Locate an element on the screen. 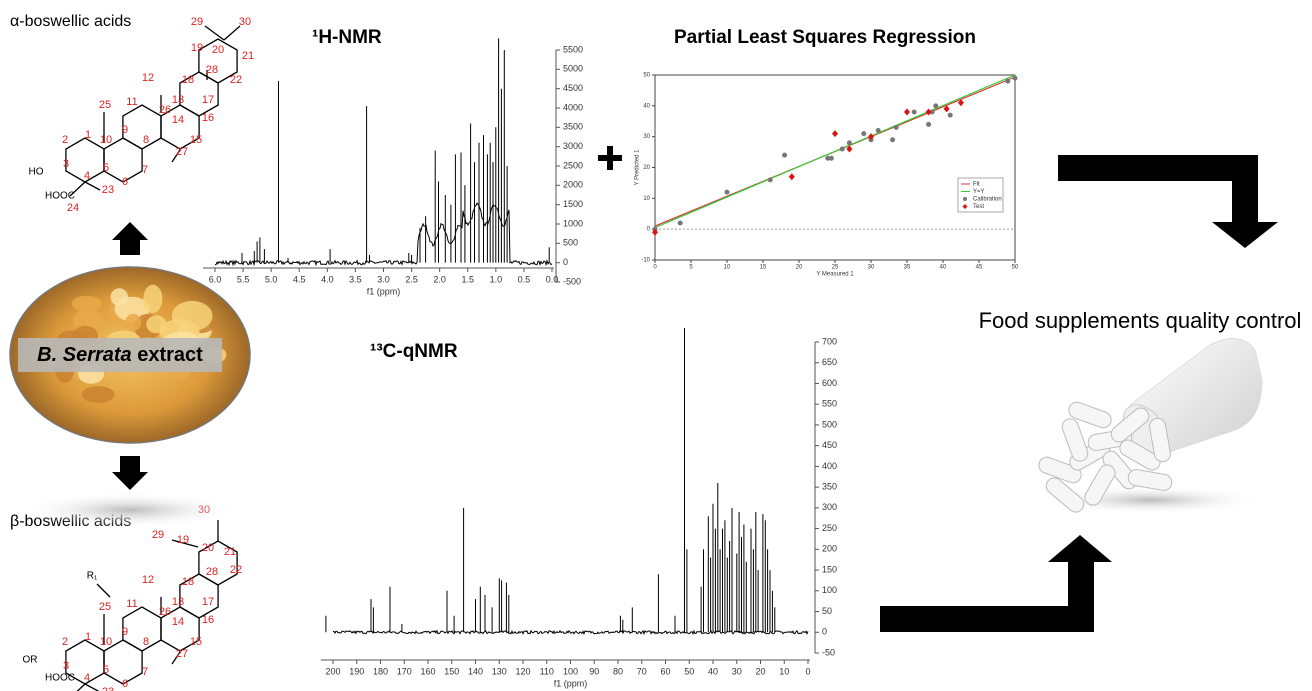 The height and width of the screenshot is (691, 1312). x-tick-label: 10 is located at coordinates (784, 671).